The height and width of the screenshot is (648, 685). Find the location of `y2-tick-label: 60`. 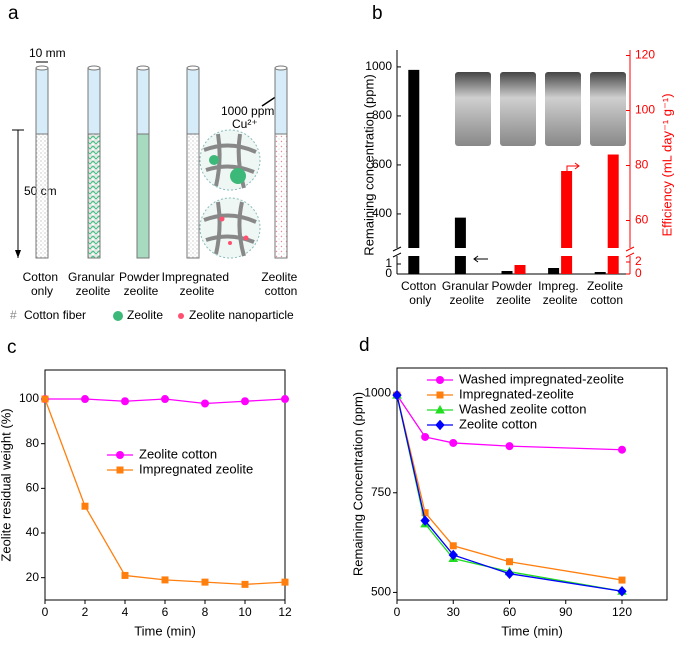

y2-tick-label: 60 is located at coordinates (642, 220).